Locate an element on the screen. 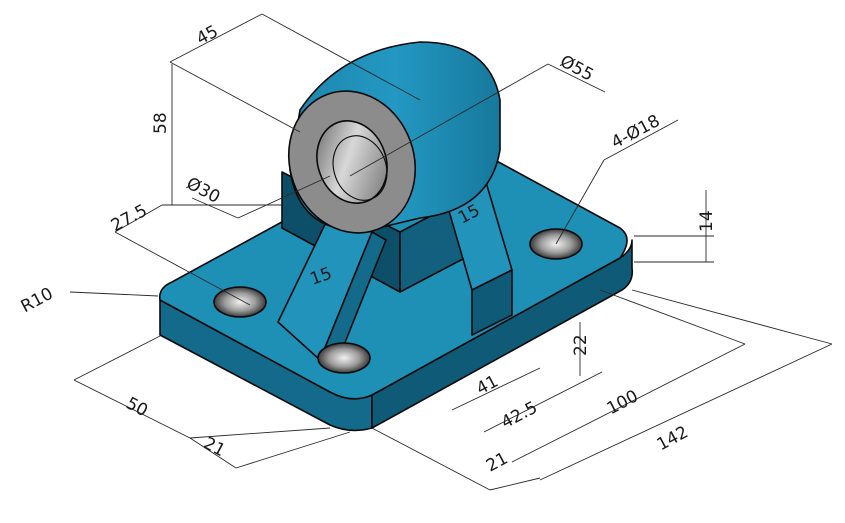 Image resolution: width=845 pixels, height=523 pixels. bore-hole is located at coordinates (352, 162).